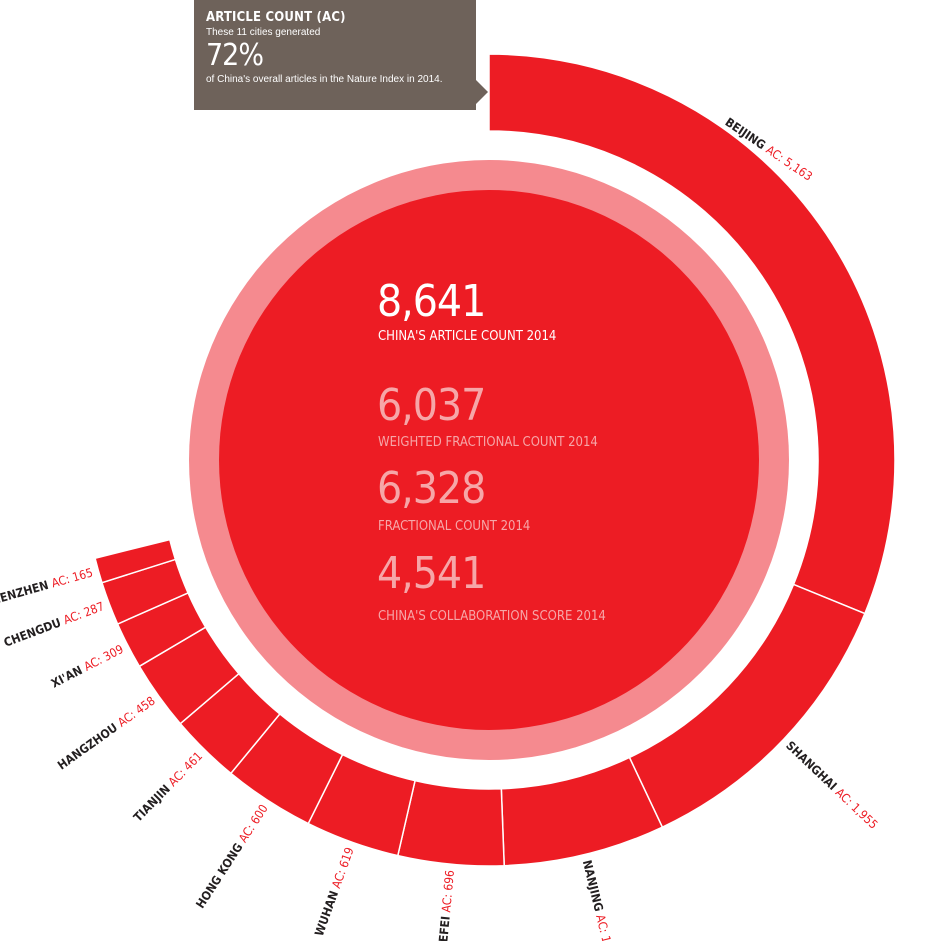 The height and width of the screenshot is (941, 946). Describe the element at coordinates (831, 784) in the screenshot. I see `label-shanghai: SHANGHAI AC: 1,955` at that location.